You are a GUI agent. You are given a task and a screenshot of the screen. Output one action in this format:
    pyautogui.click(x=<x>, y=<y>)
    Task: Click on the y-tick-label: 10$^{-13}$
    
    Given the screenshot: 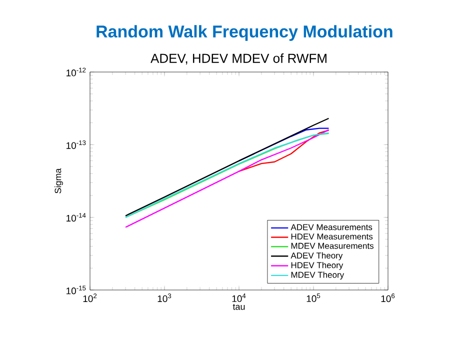 What is the action you would take?
    pyautogui.click(x=76, y=144)
    